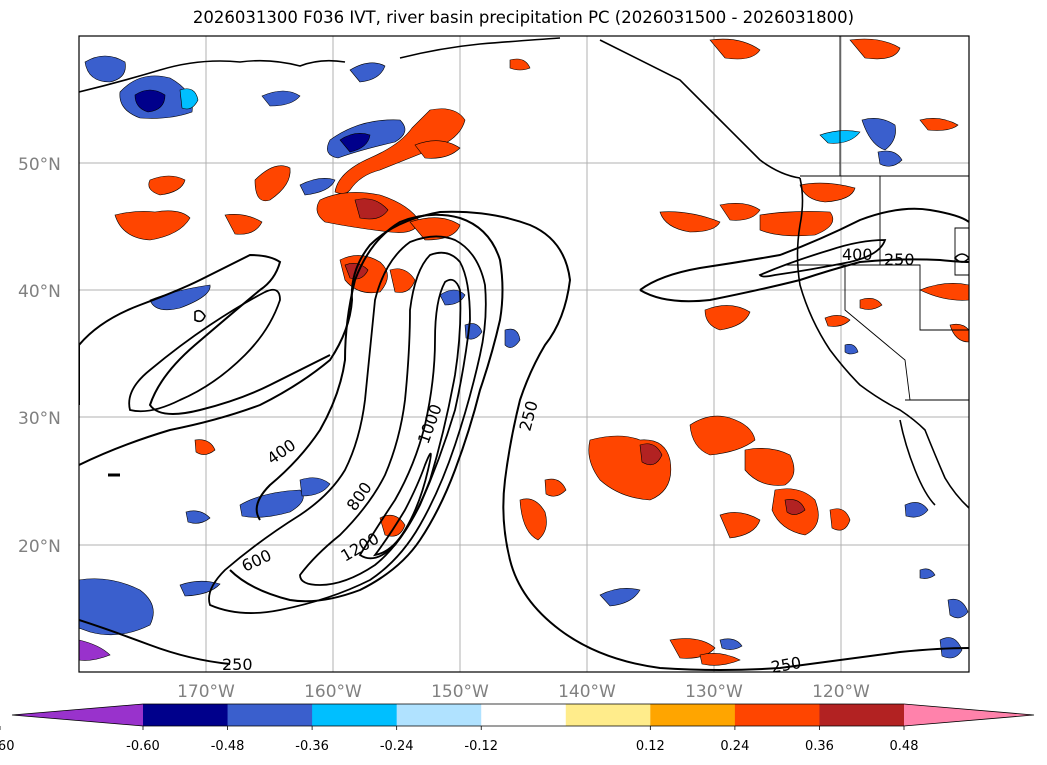 This screenshot has width=1047, height=765. What do you see at coordinates (917, 462) in the screenshot?
I see `baja-peninsula` at bounding box center [917, 462].